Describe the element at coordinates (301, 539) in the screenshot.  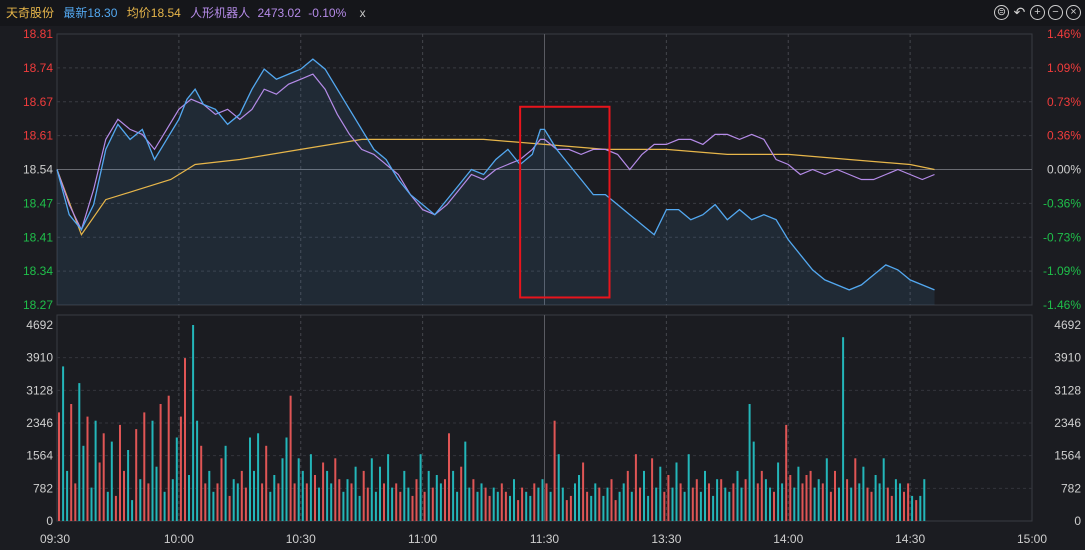
I see `time-tick-label: 10:30` at that location.